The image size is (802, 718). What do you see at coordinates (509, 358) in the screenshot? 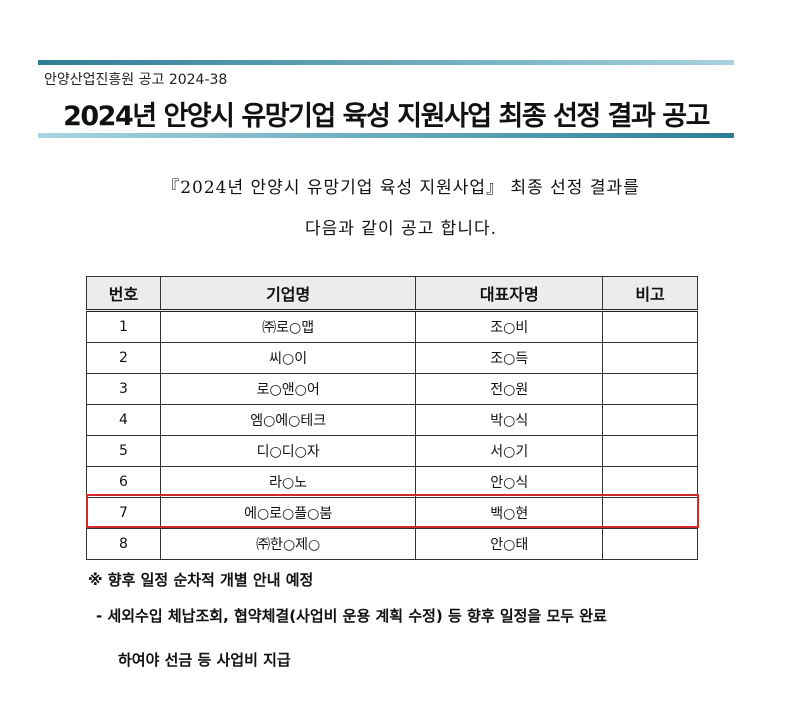
I see `cell-ceo: 조○득` at bounding box center [509, 358].